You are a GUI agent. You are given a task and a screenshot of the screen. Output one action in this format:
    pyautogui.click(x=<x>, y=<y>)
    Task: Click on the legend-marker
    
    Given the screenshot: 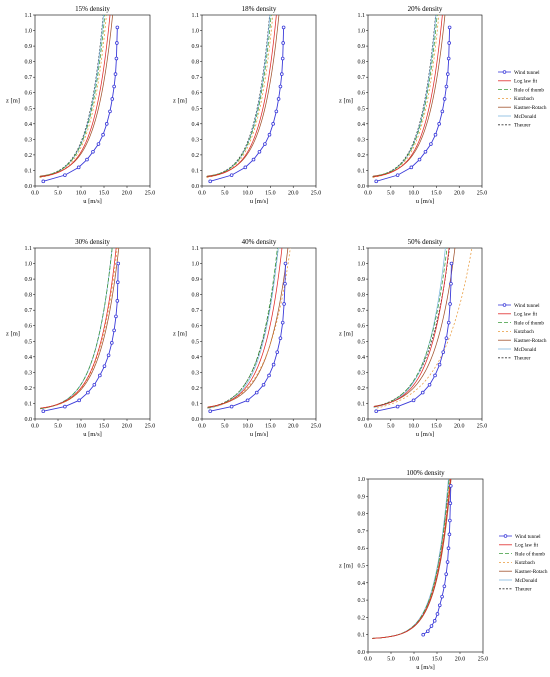 What is the action you would take?
    pyautogui.click(x=504, y=72)
    